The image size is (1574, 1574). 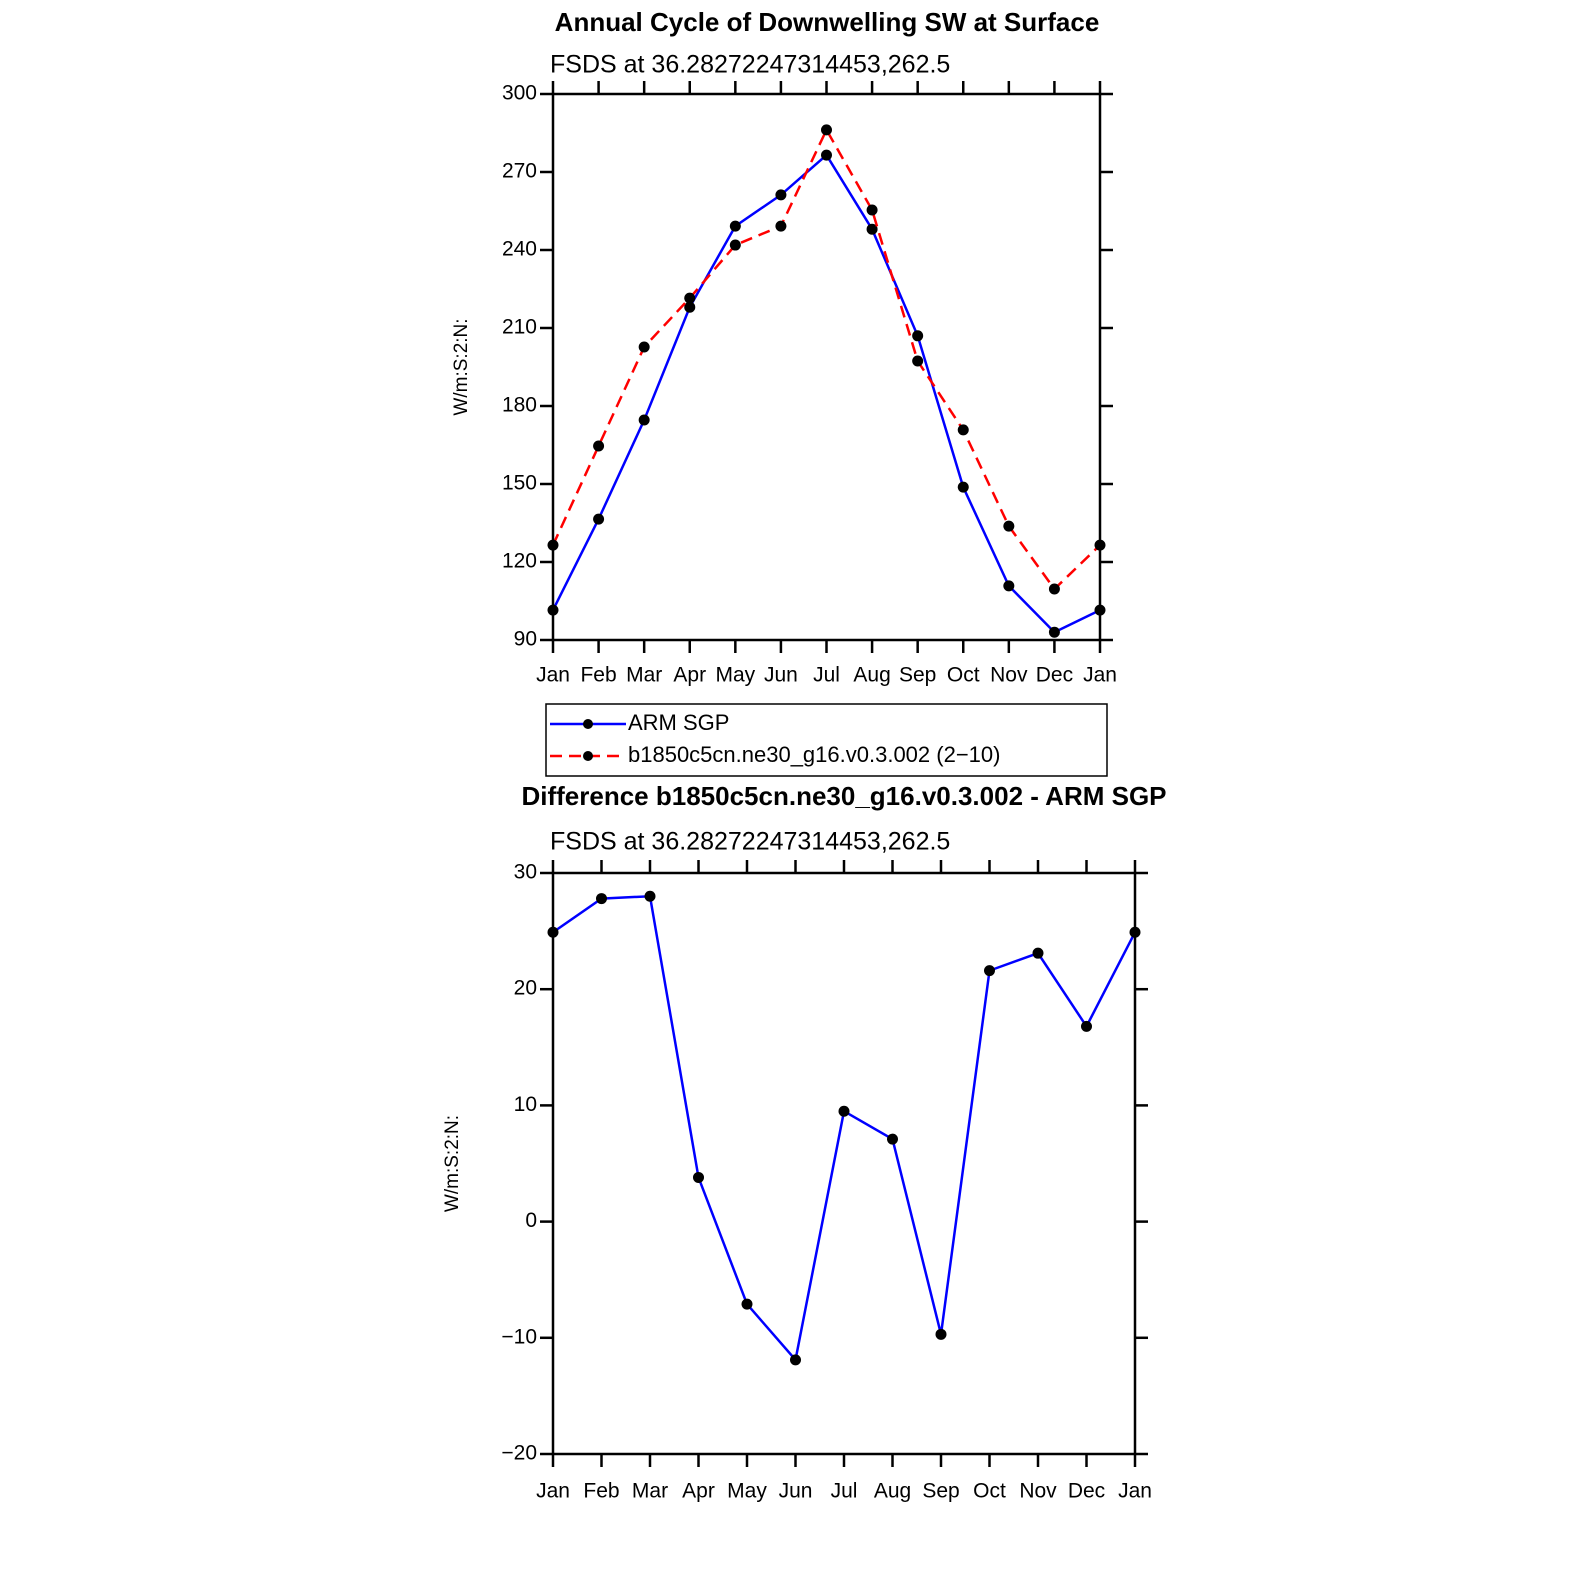 I want to click on y-tick-label: −20, so click(x=519, y=1453).